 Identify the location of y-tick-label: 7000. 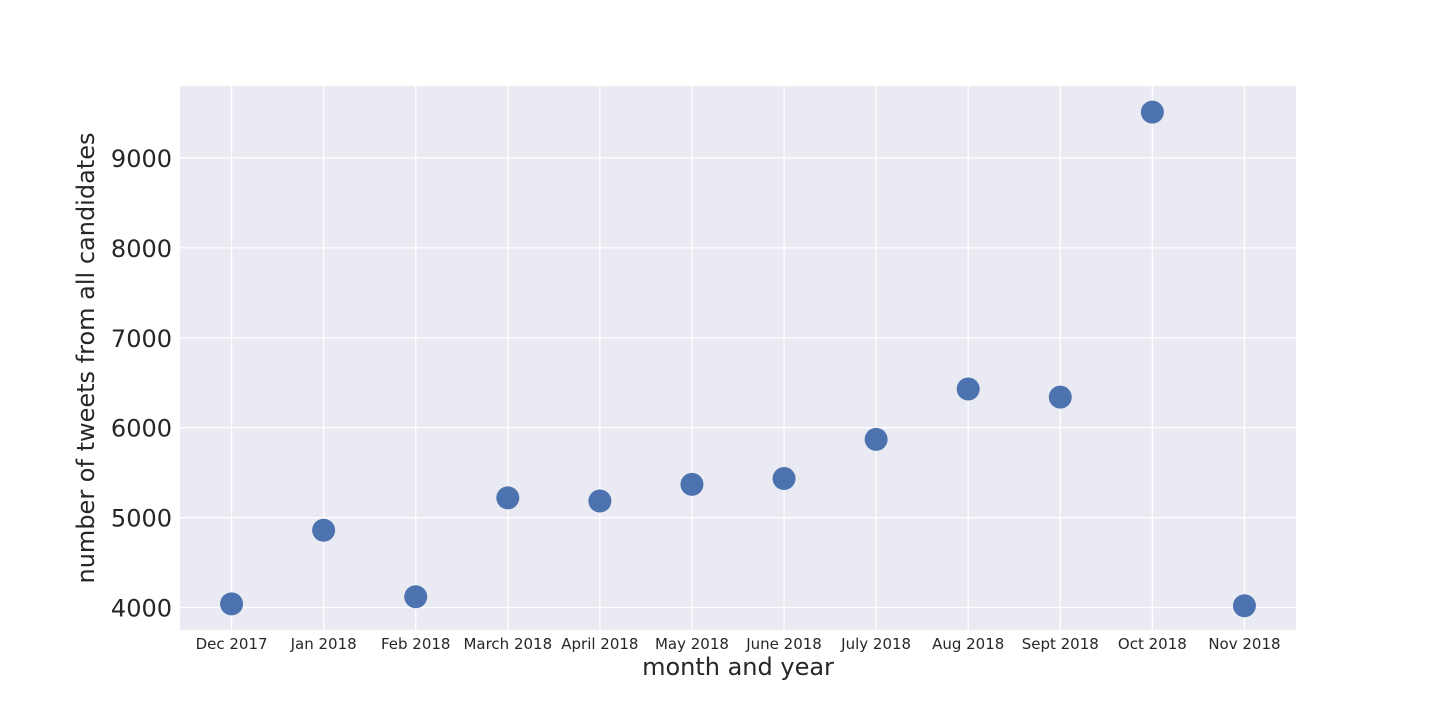
(141, 339).